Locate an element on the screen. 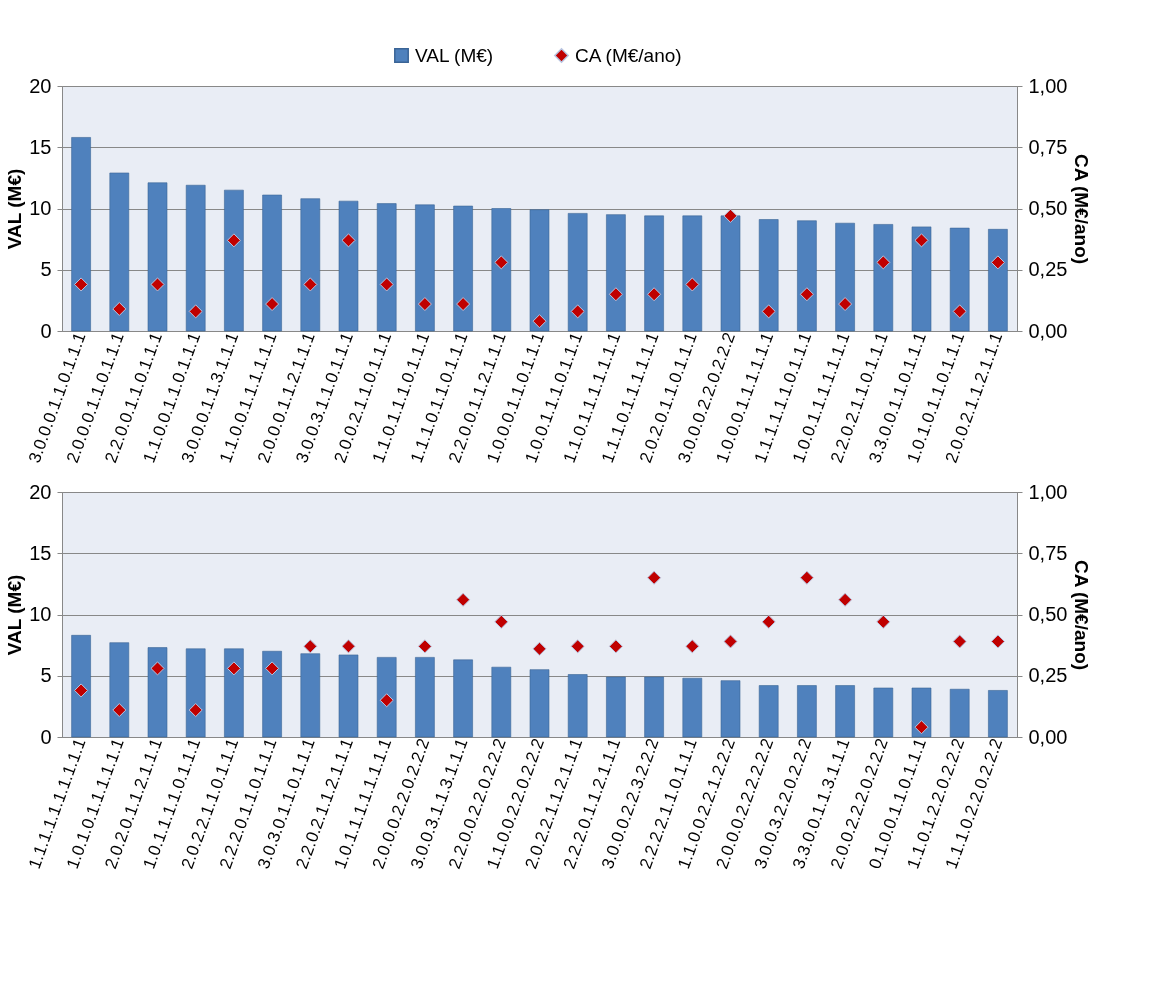  y2-axis-title: CA (M€/ano) is located at coordinates (1082, 209).